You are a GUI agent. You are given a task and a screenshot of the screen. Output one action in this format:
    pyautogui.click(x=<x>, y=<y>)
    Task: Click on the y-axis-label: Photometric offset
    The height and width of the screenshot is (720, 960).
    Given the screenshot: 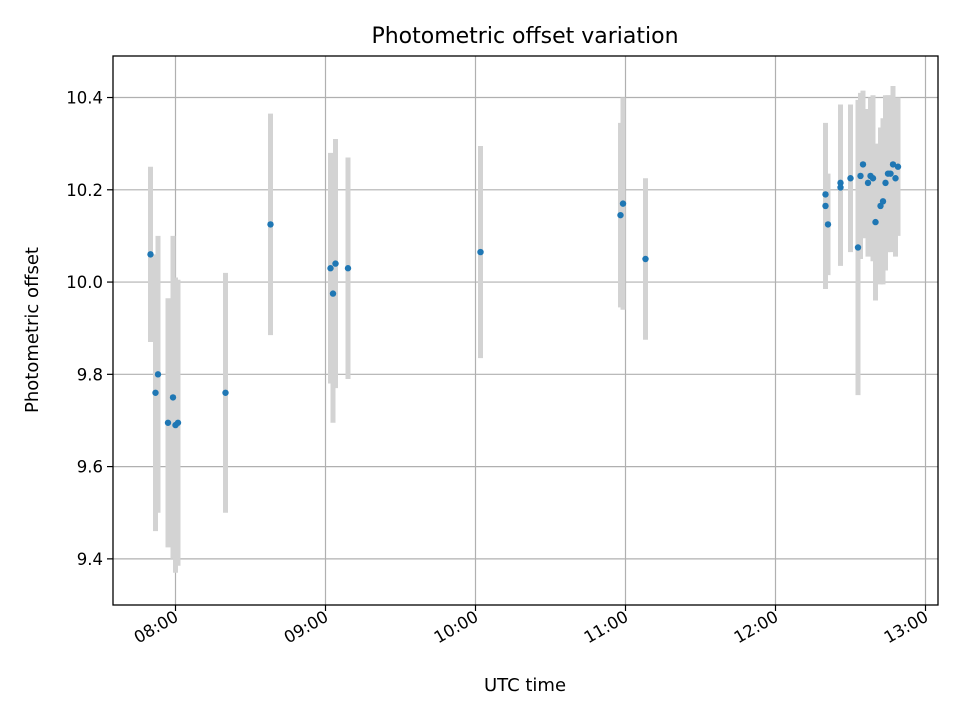 What is the action you would take?
    pyautogui.click(x=32, y=330)
    